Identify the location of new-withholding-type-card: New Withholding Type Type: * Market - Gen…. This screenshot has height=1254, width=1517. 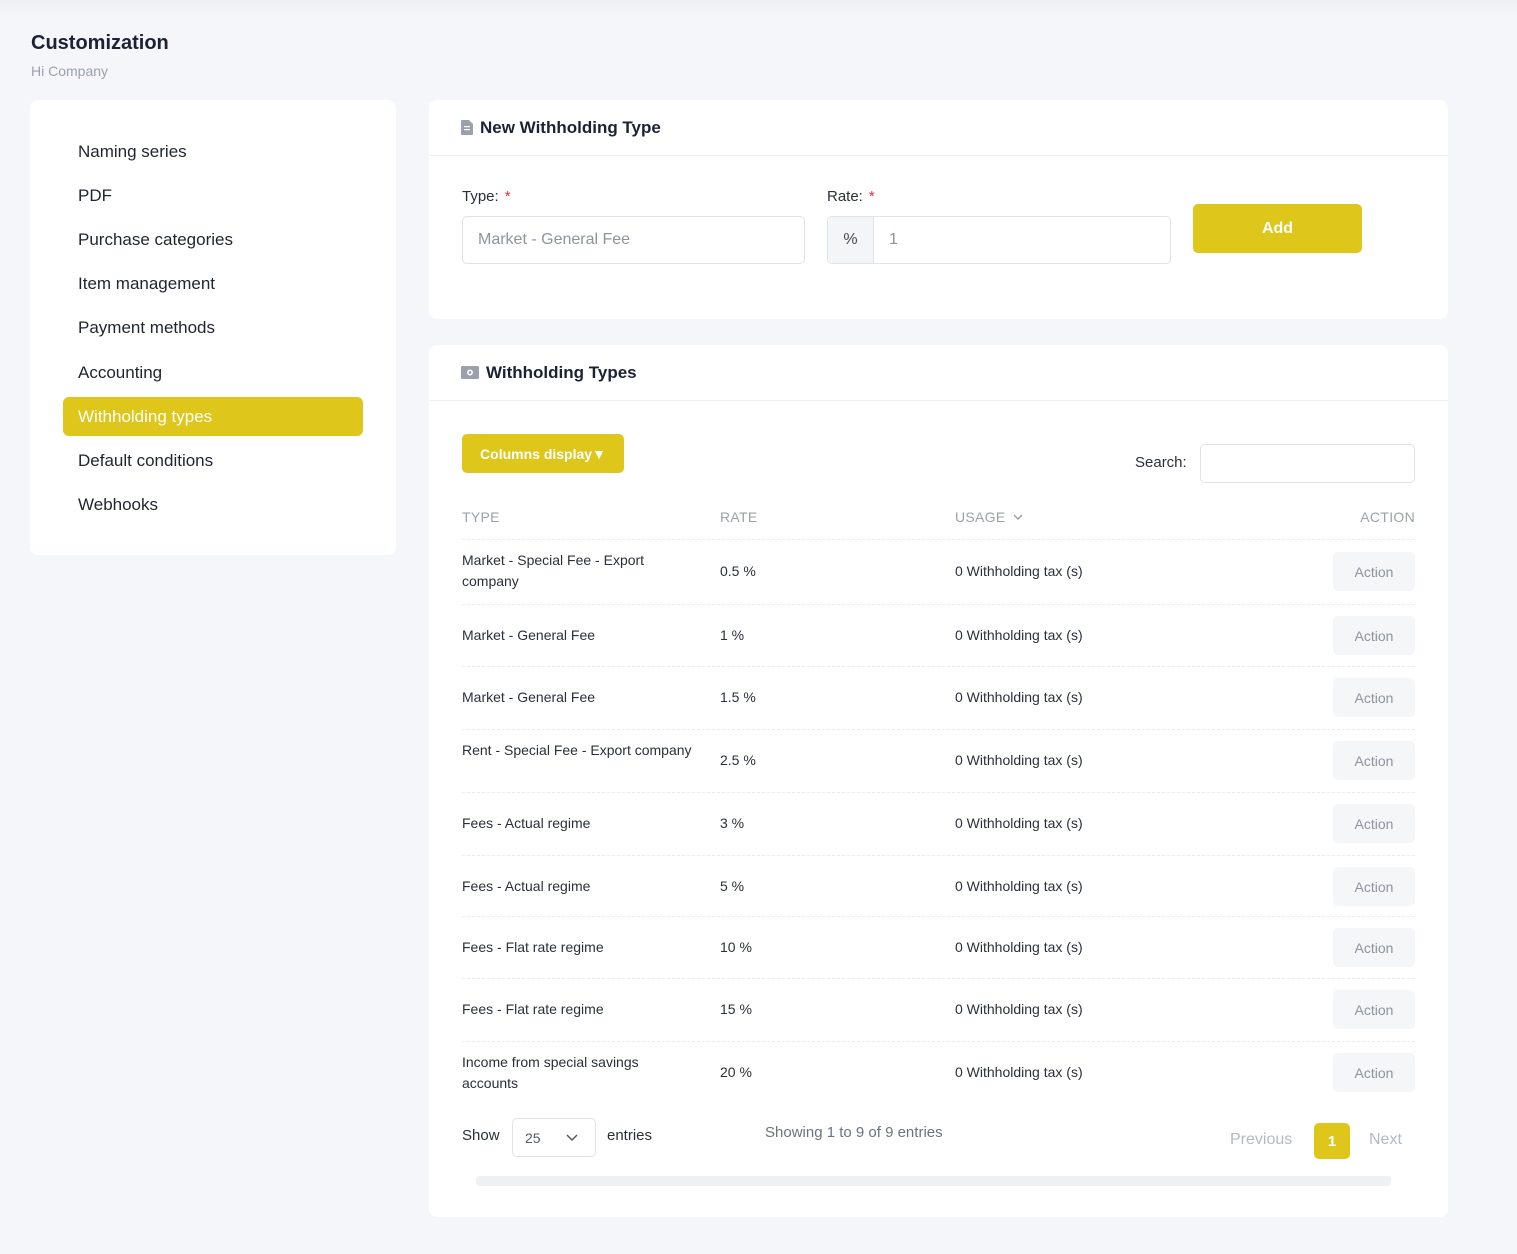
(938, 209).